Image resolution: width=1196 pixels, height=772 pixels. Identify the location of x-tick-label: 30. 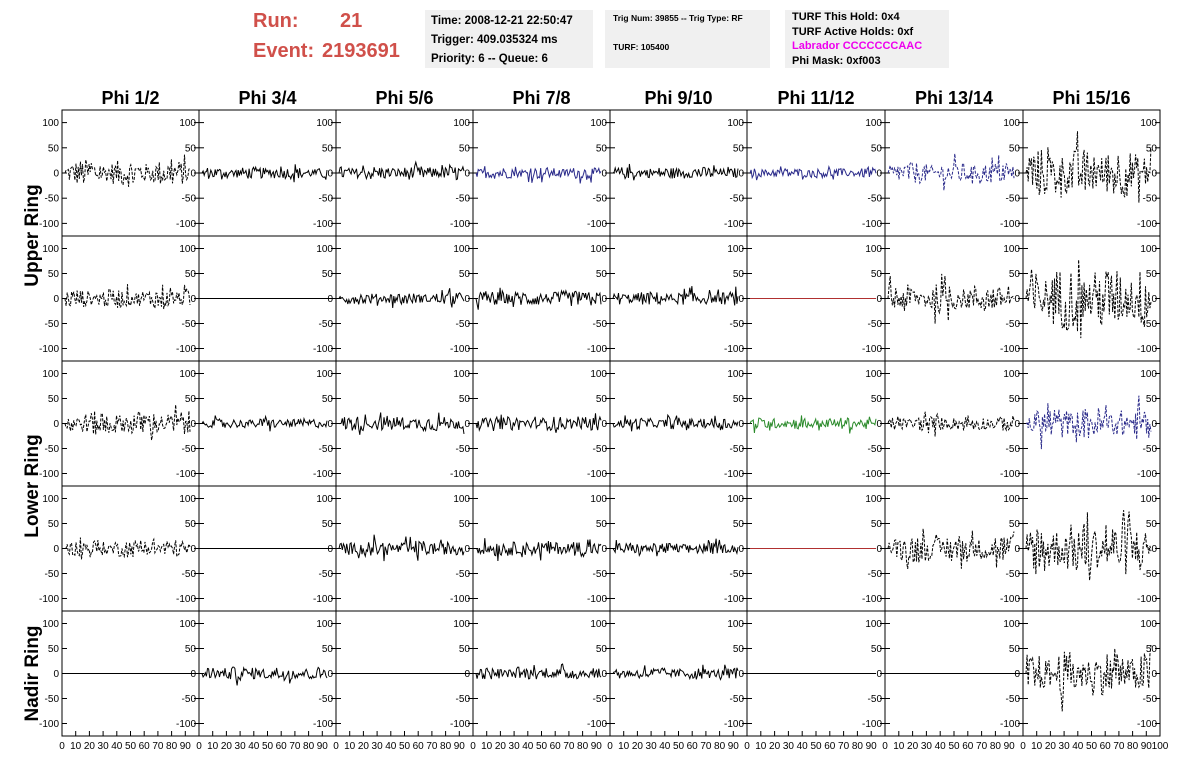
(515, 746).